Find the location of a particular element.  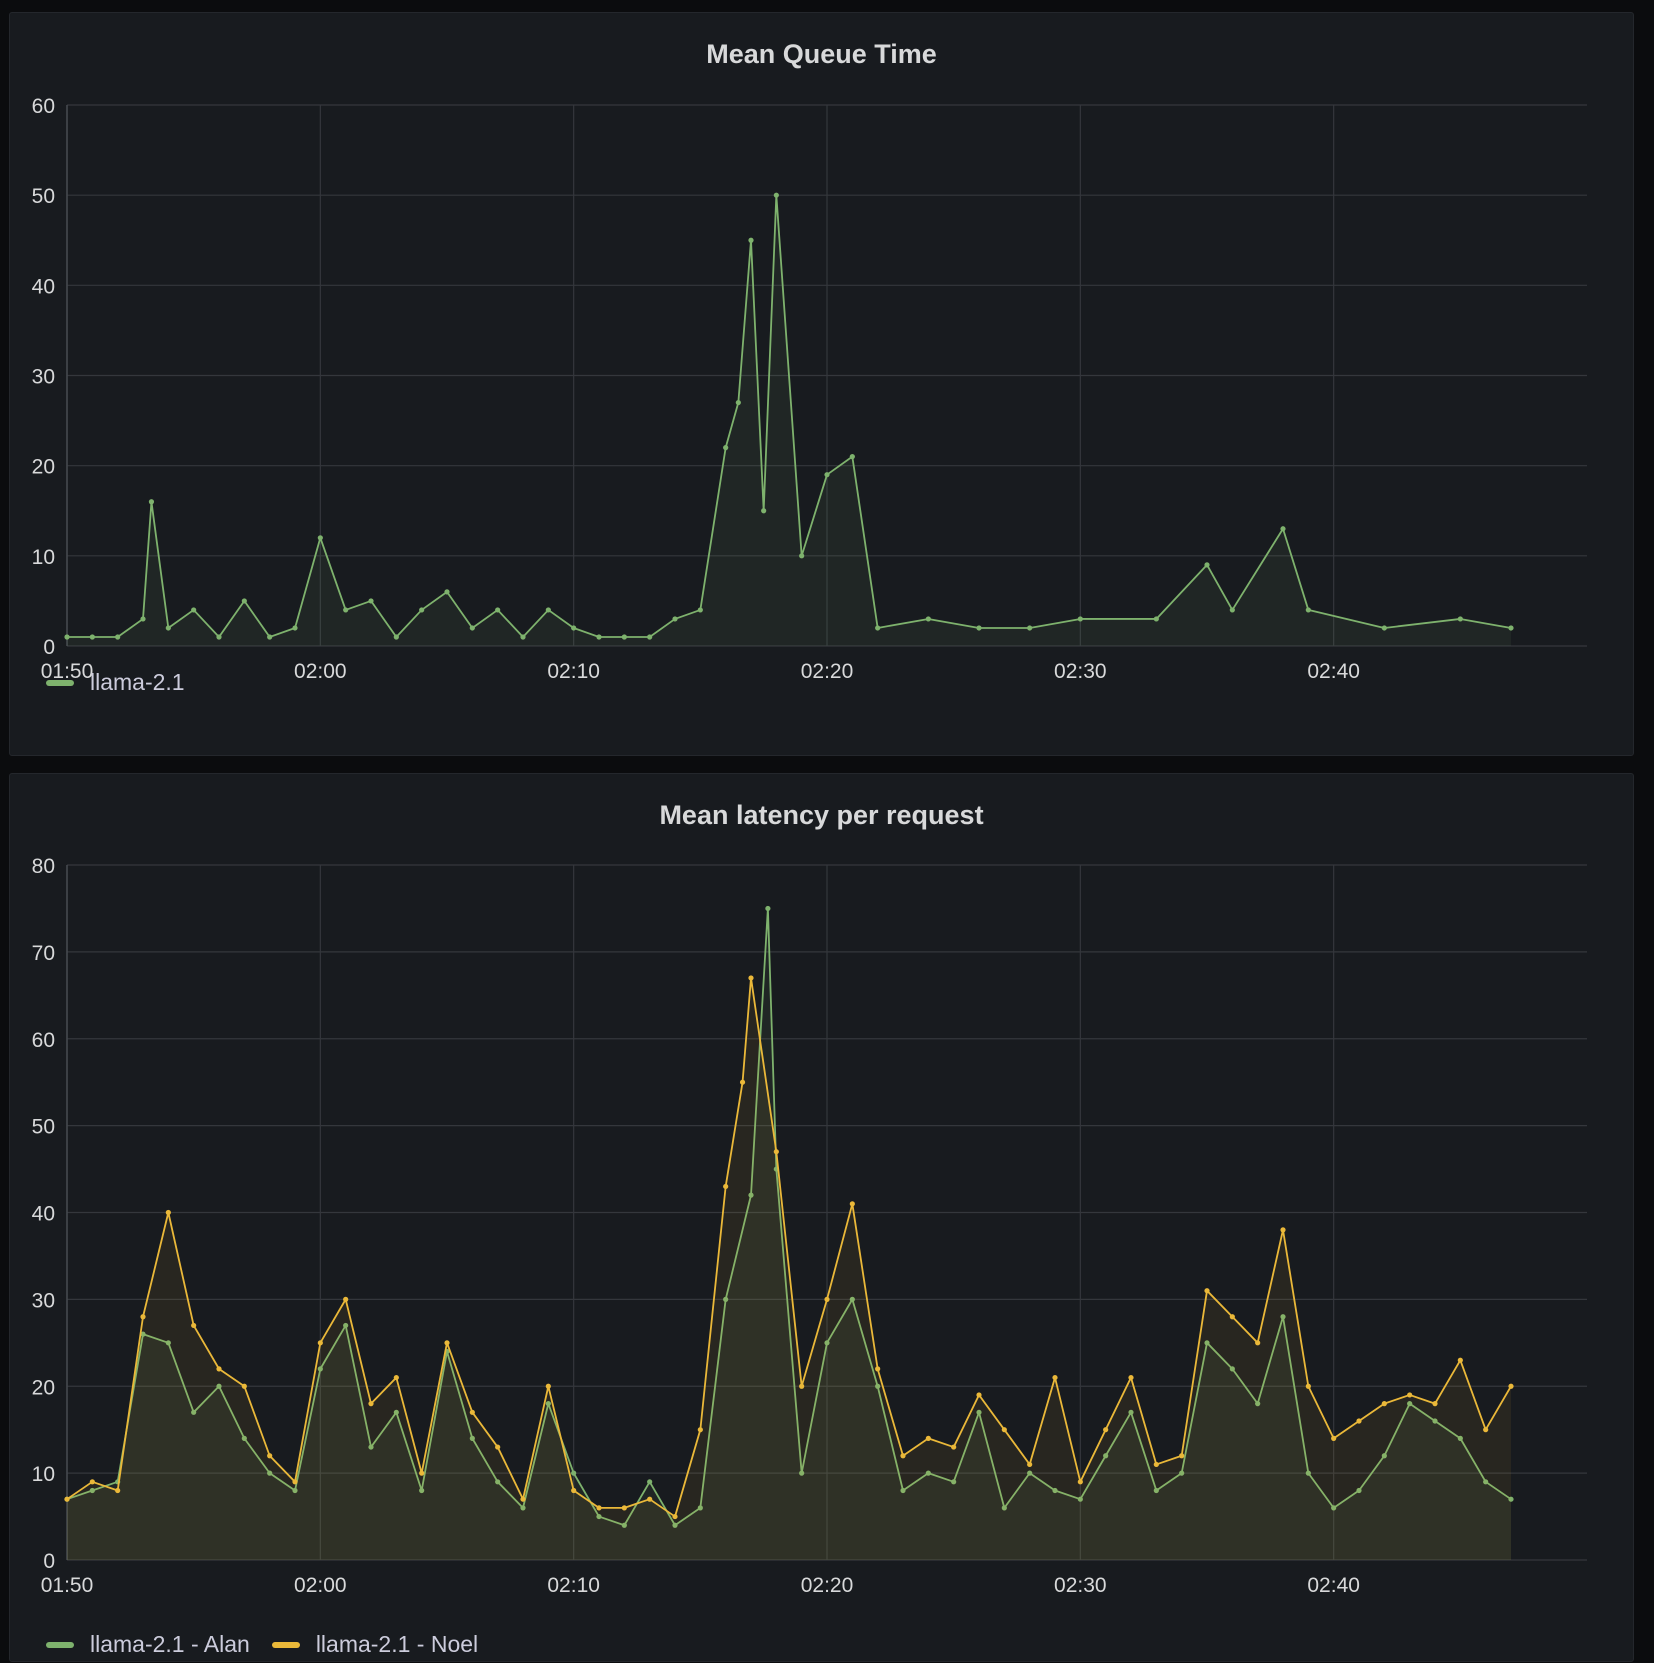

y-tick-label: 70 is located at coordinates (43, 953).